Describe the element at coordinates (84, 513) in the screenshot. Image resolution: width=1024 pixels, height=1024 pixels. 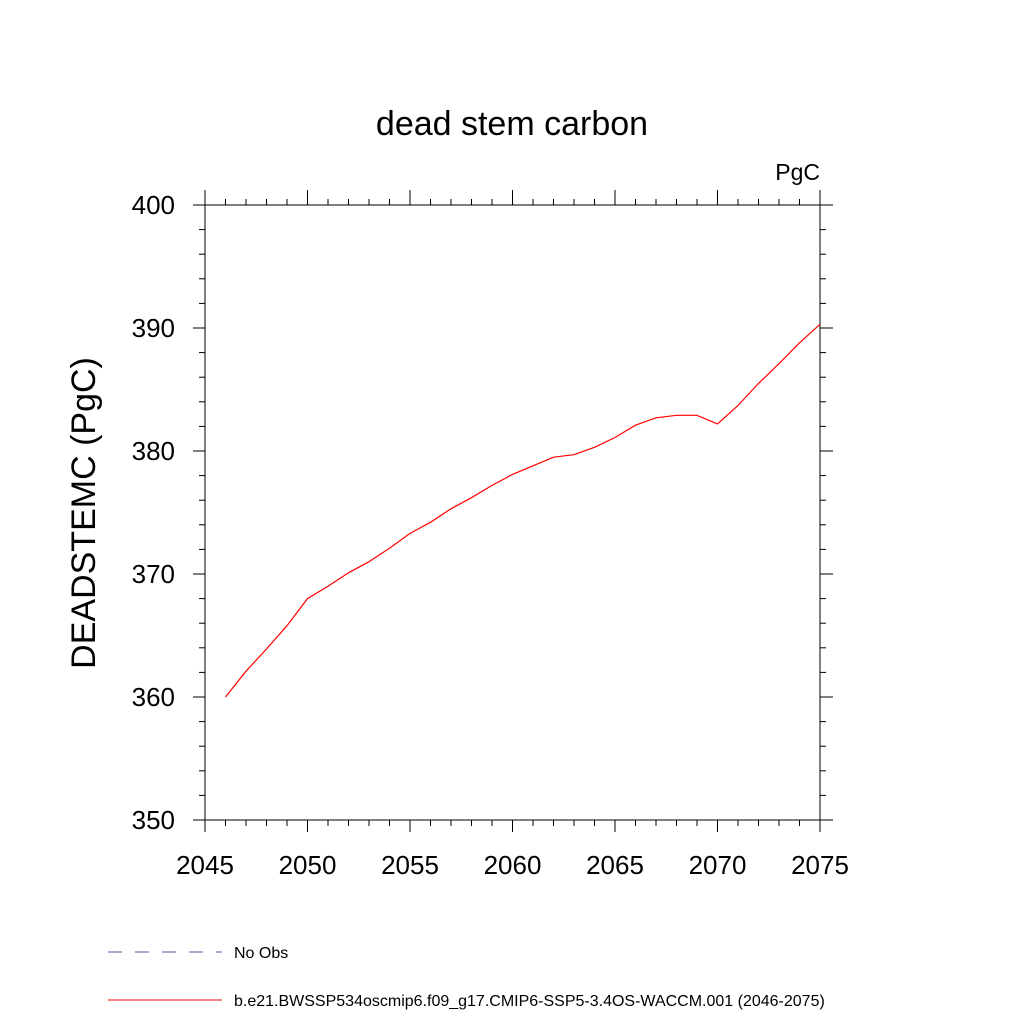
I see `y-axis-label: DEADSTEMC (PgC)` at that location.